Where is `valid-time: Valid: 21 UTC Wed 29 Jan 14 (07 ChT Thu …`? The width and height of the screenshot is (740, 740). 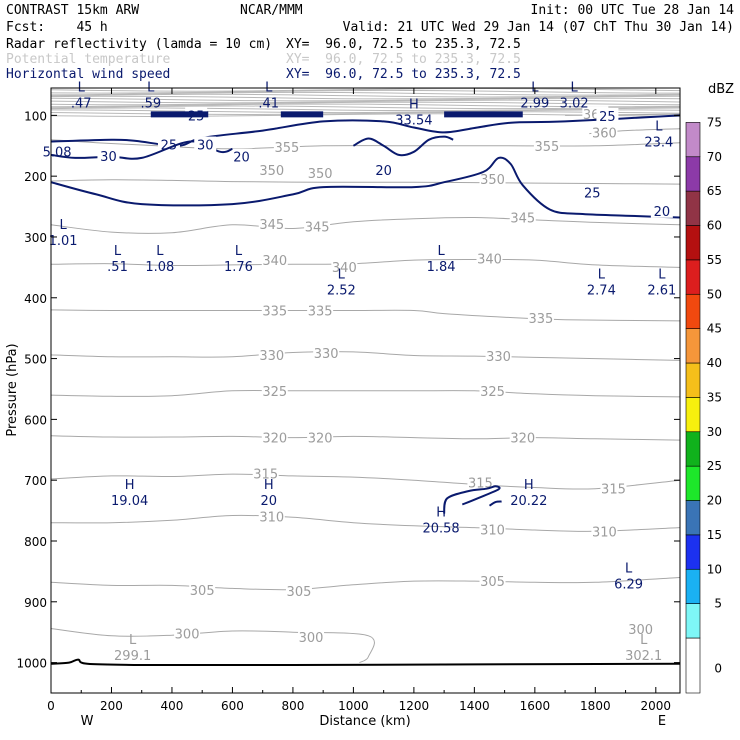
valid-time: Valid: 21 UTC Wed 29 Jan 14 (07 ChT Thu … is located at coordinates (538, 27).